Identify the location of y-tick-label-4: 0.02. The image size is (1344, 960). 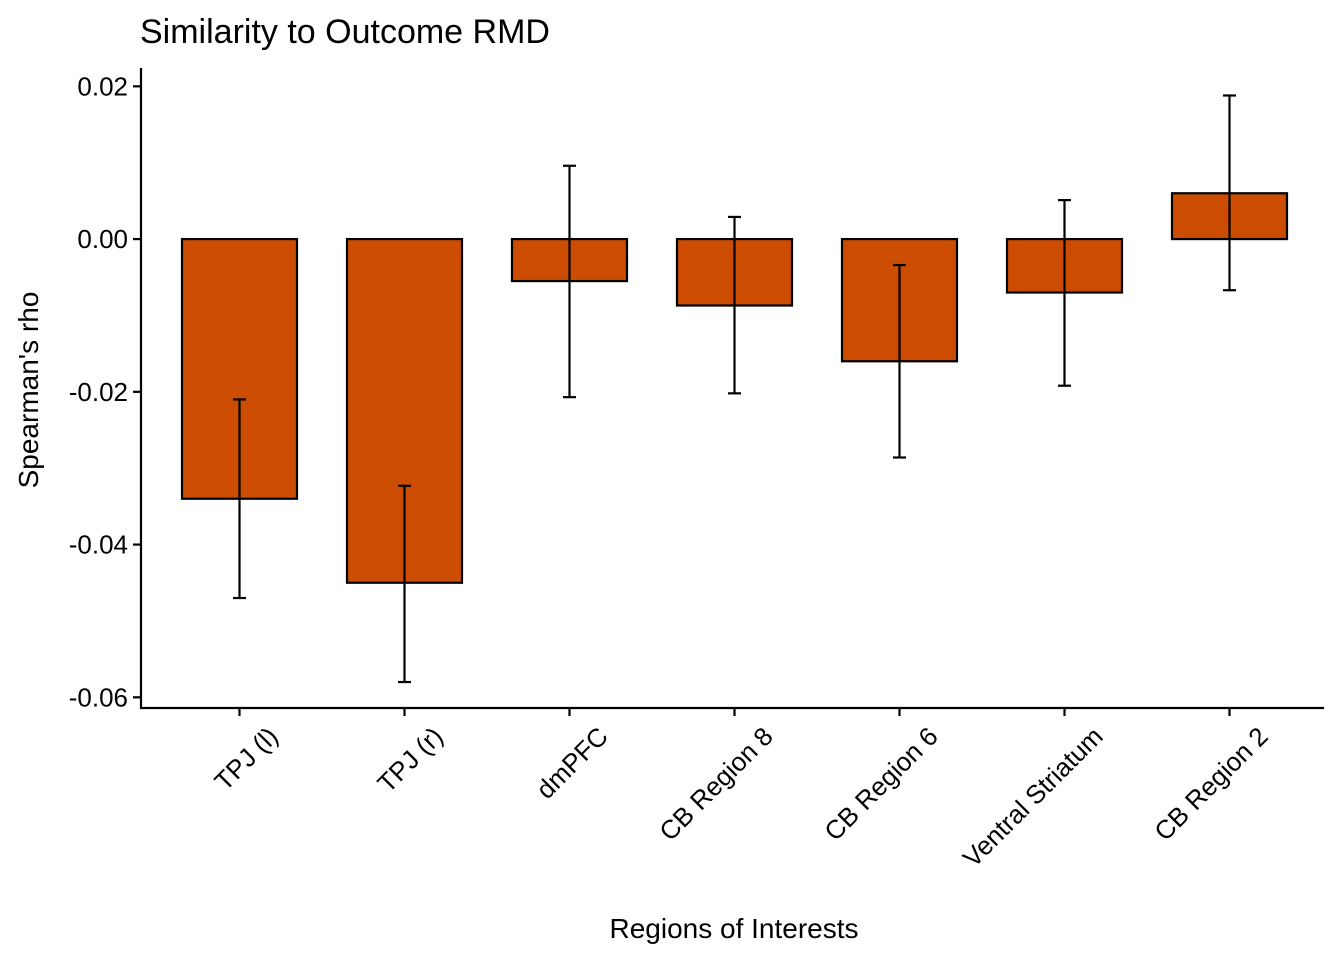
(102, 86).